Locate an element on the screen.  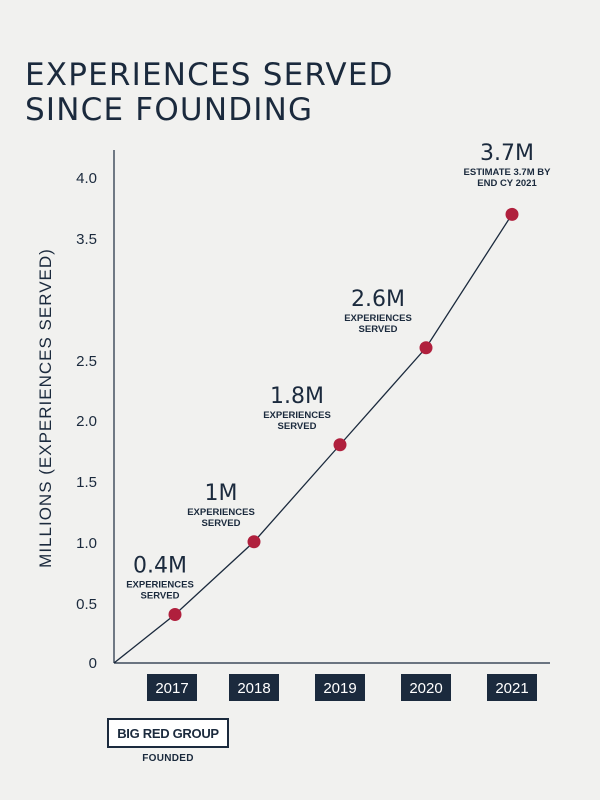
data-point-2021 is located at coordinates (512, 214).